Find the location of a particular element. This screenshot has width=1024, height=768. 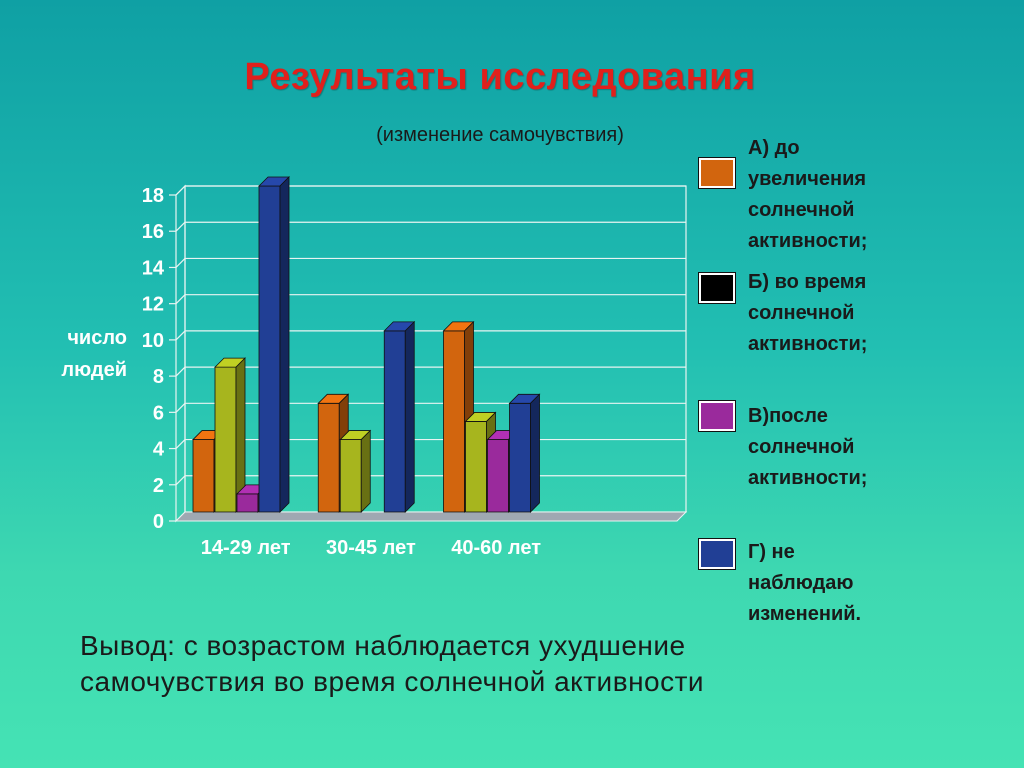

conclusion-line-1: Вывод: с возрастом наблюдается ухудшение is located at coordinates (383, 645).